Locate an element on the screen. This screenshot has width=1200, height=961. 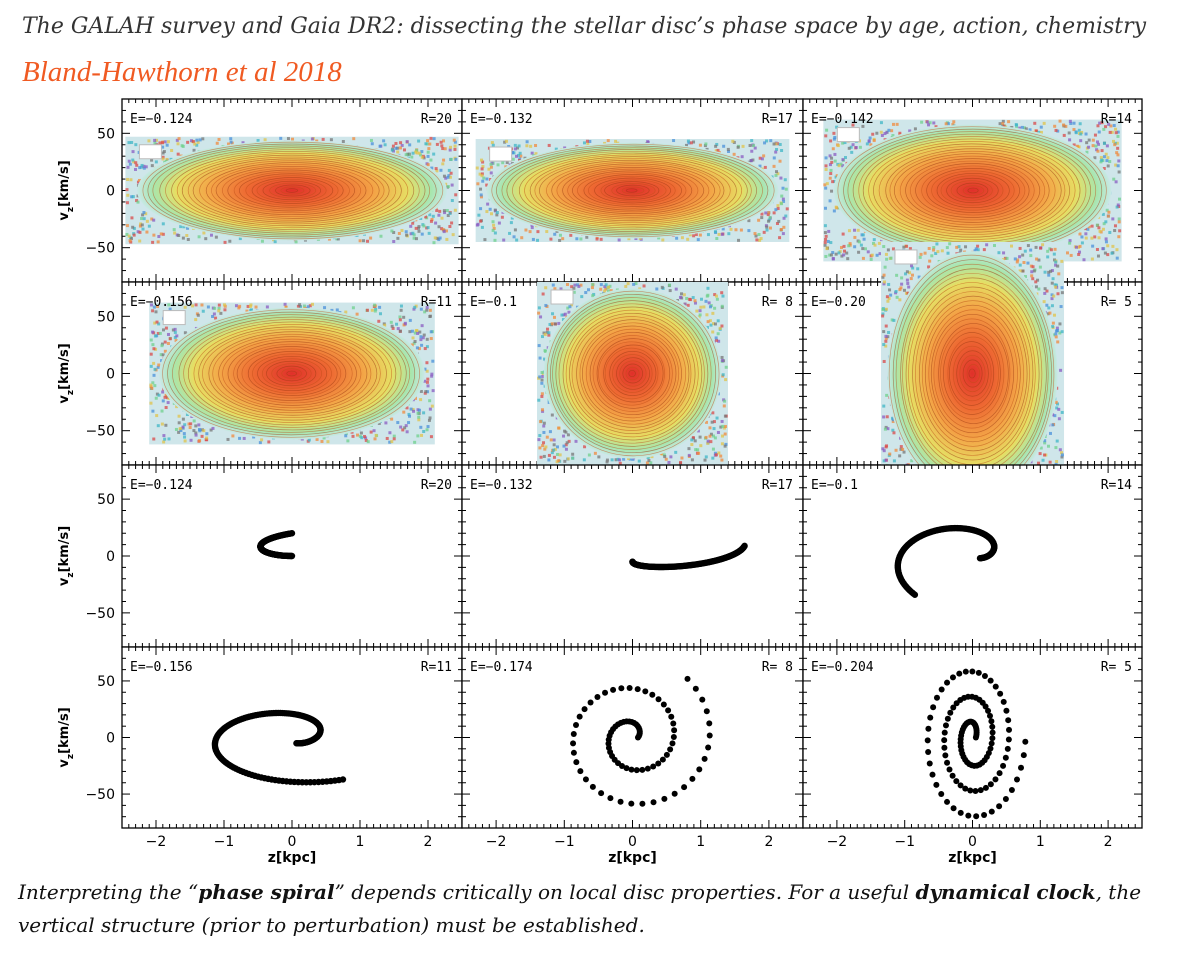
density-map is located at coordinates (292, 373).